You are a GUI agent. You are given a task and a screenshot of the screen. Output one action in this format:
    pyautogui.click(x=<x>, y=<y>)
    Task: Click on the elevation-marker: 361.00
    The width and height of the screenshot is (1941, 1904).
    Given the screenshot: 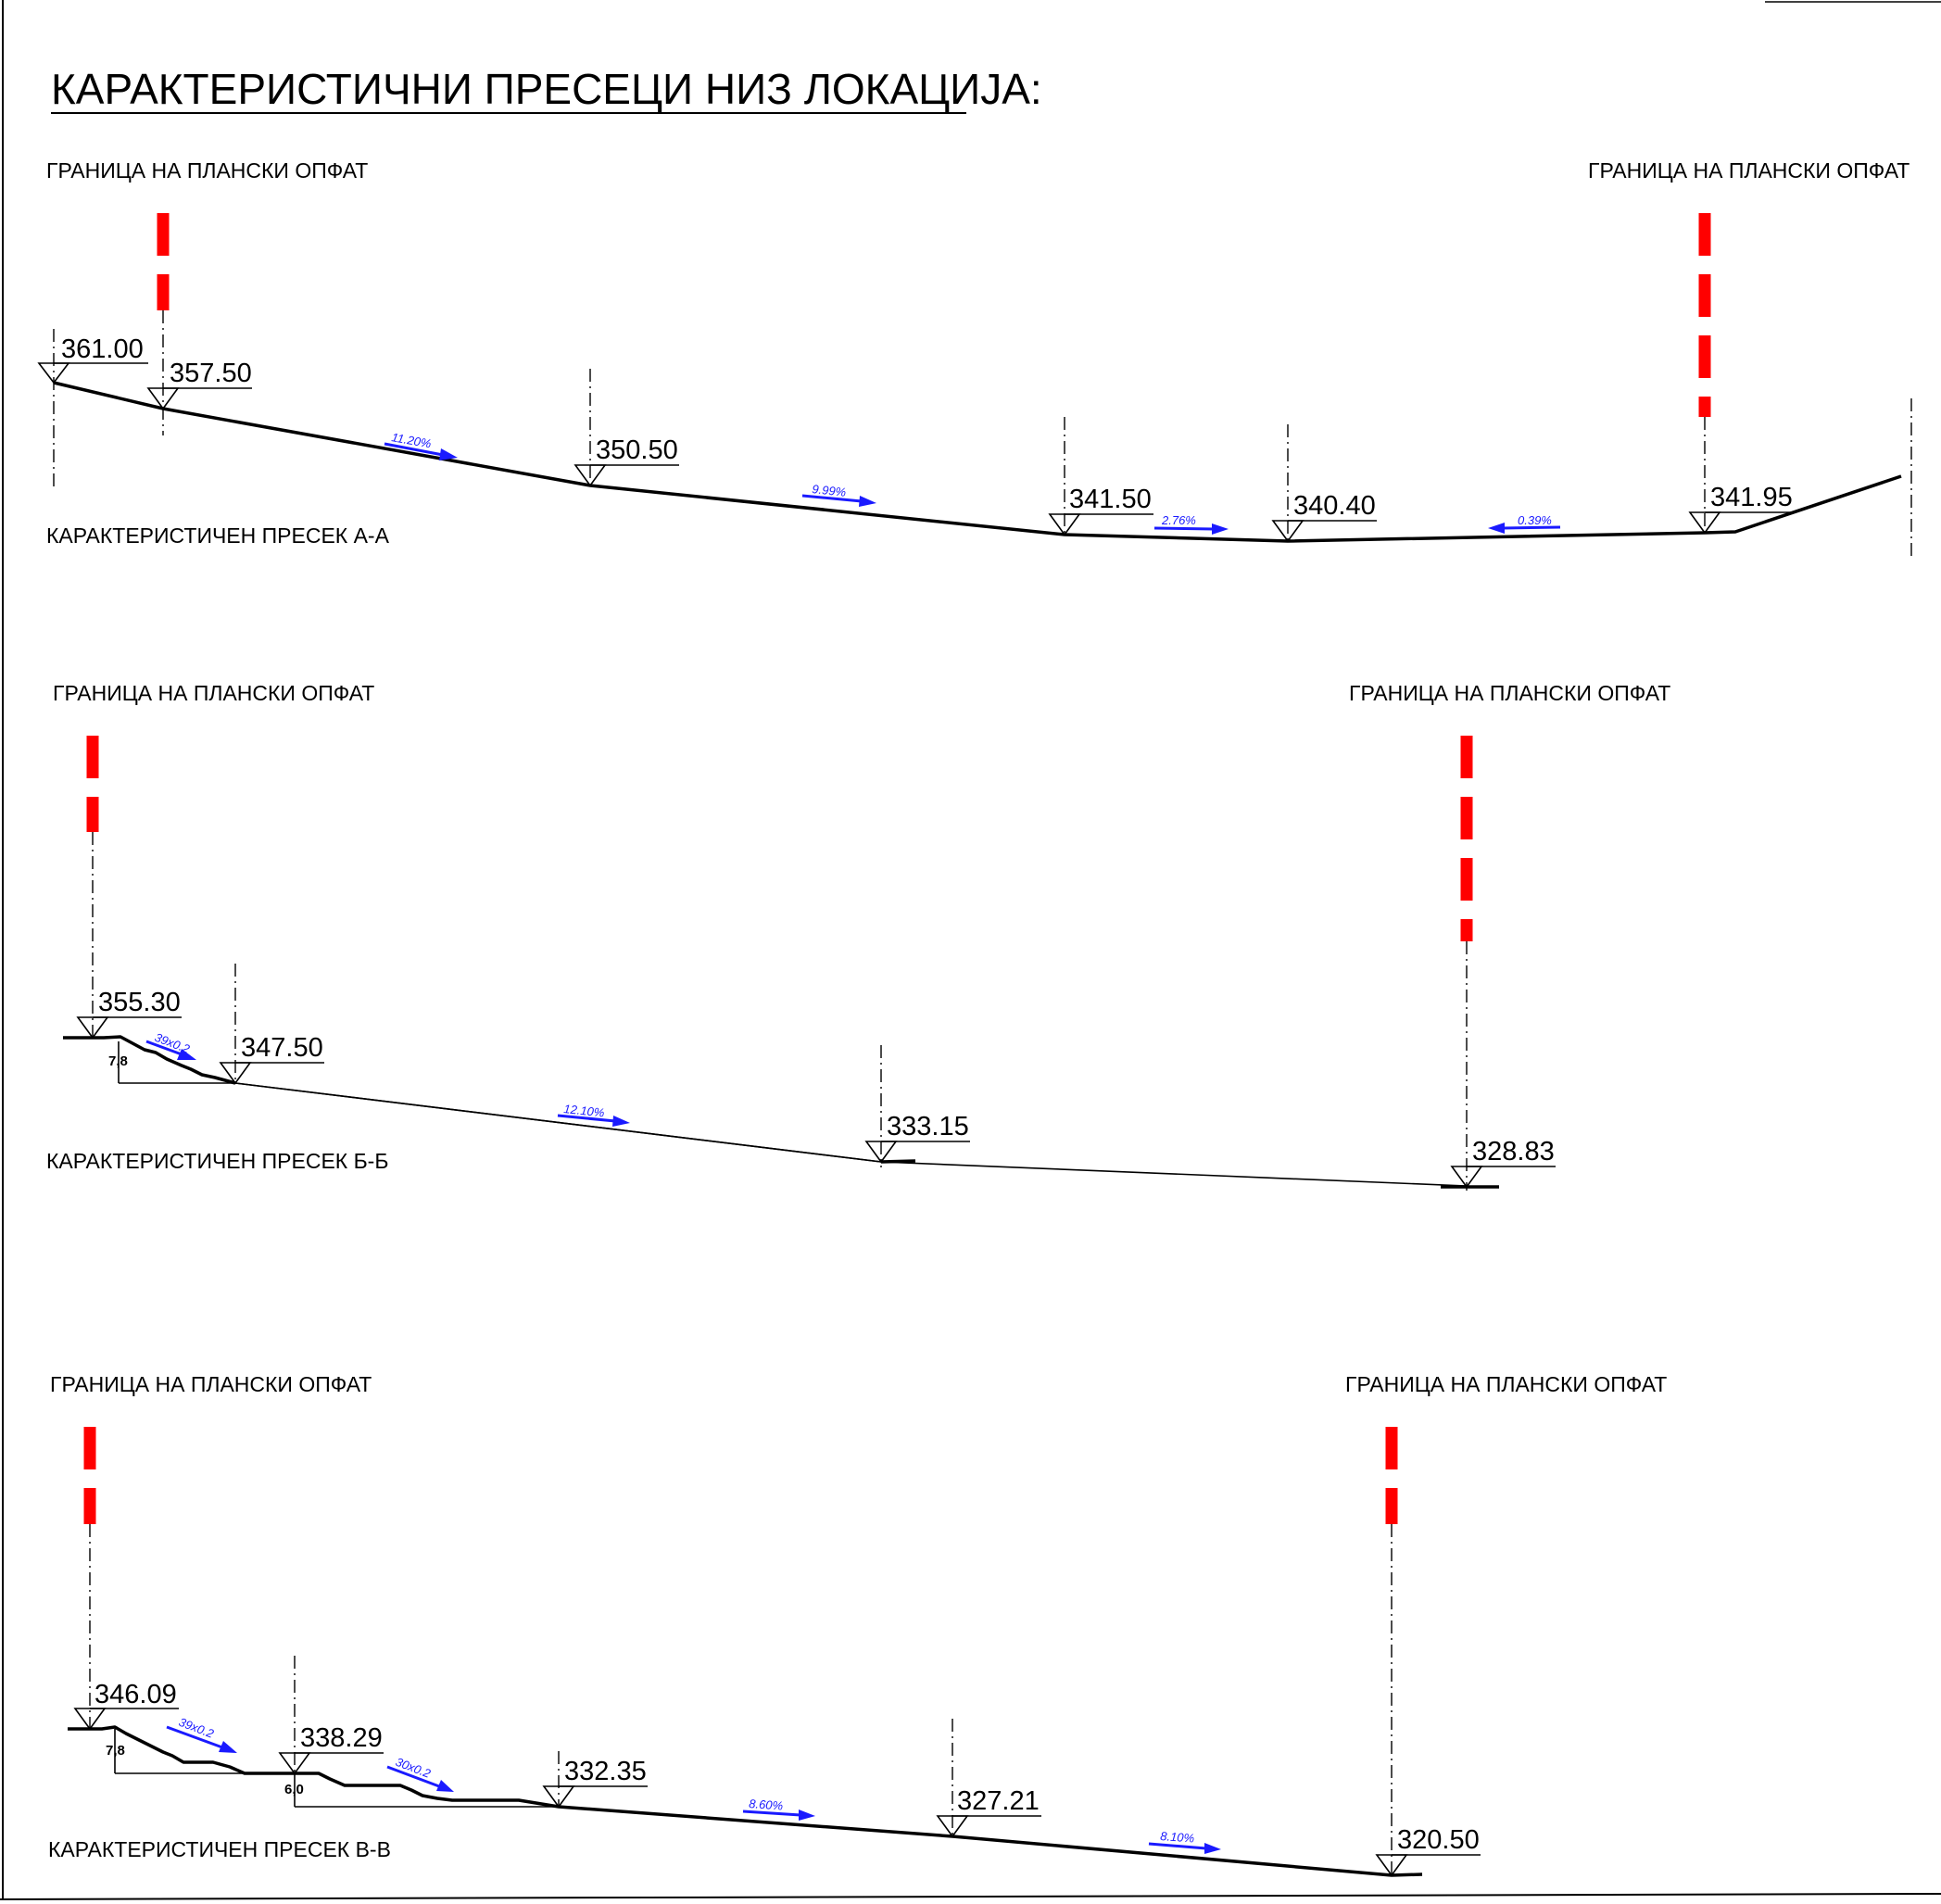 What is the action you would take?
    pyautogui.click(x=93, y=359)
    